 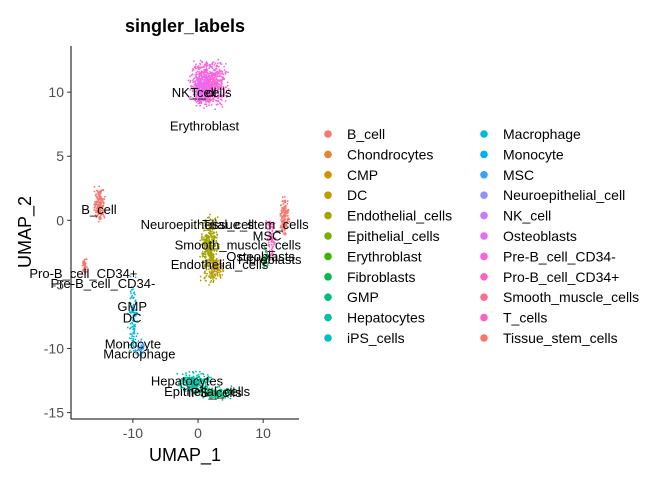 I want to click on cluster-label: GMP, so click(x=132, y=306).